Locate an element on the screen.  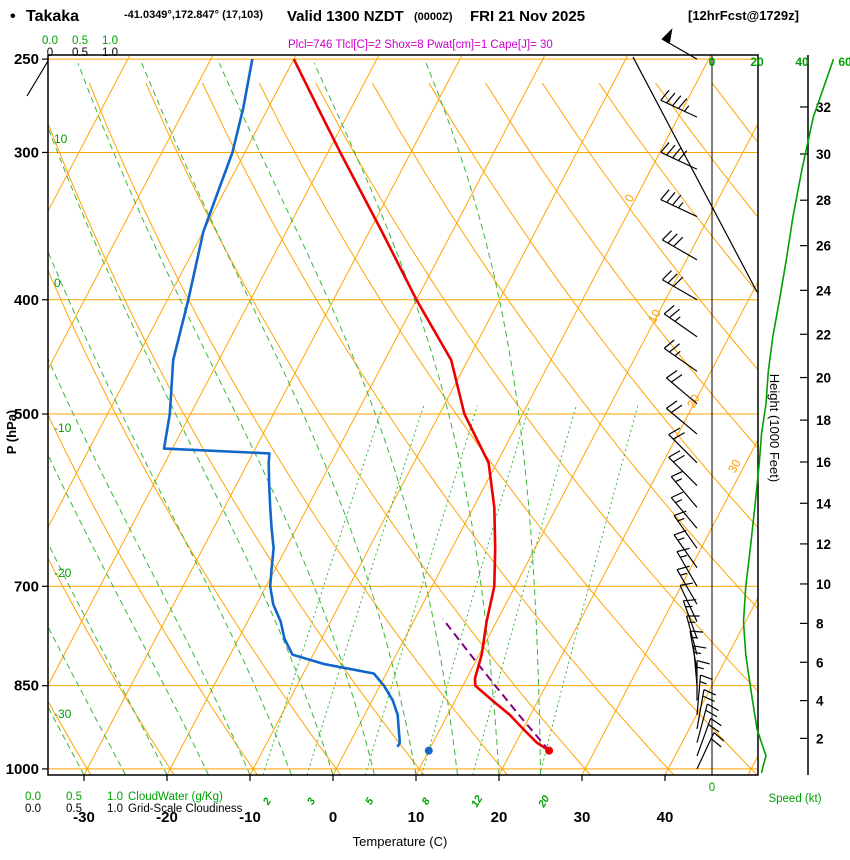
mixing-ratio-label: 8 is located at coordinates (425, 801).